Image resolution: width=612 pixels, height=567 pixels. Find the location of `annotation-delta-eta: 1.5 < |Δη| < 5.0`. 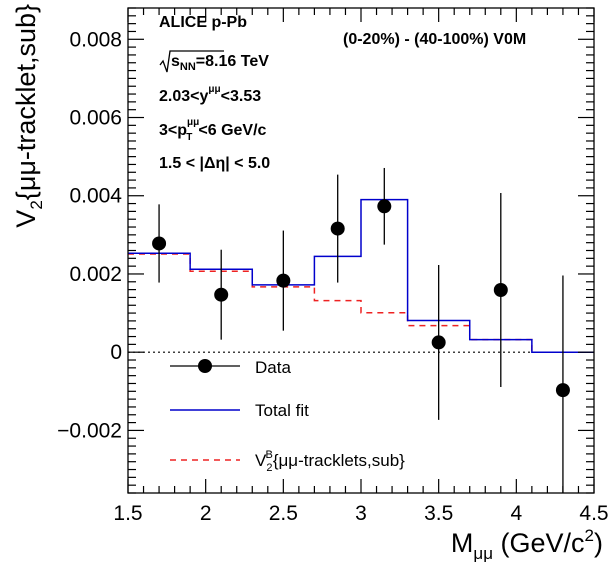

annotation-delta-eta: 1.5 < |Δη| < 5.0 is located at coordinates (214, 163).